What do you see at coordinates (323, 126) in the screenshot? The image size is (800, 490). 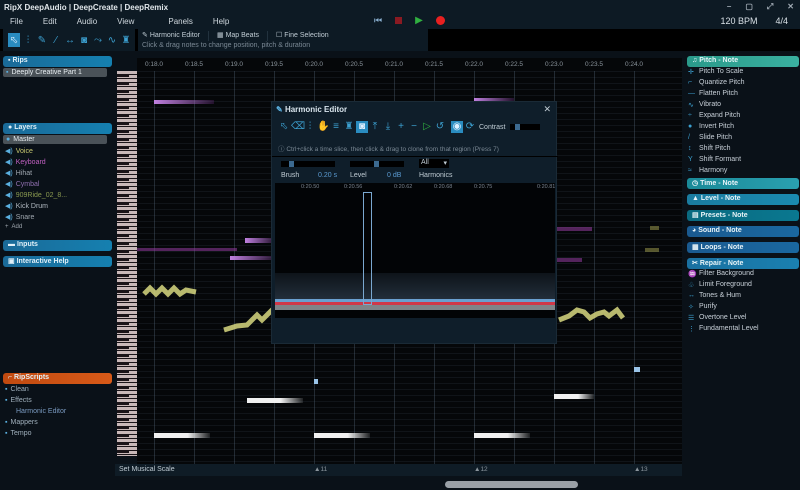 I see `hand-icon: ✋` at bounding box center [323, 126].